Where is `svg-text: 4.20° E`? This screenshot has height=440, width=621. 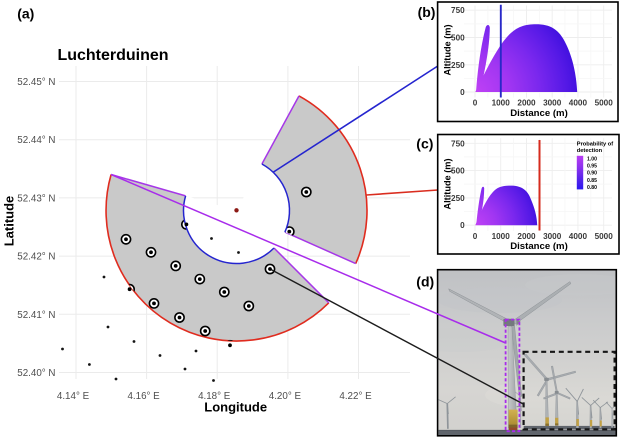
svg-text: 4.20° E is located at coordinates (285, 396).